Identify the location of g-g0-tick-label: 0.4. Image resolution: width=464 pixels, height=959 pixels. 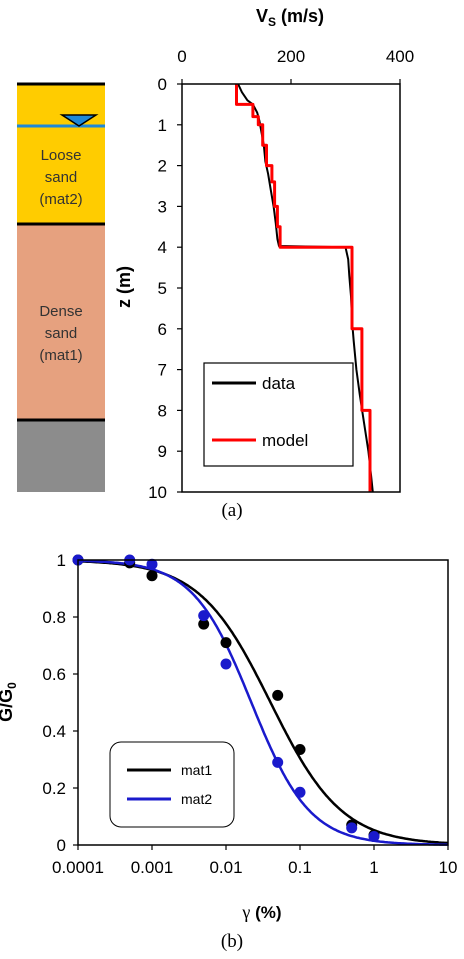
(54, 731).